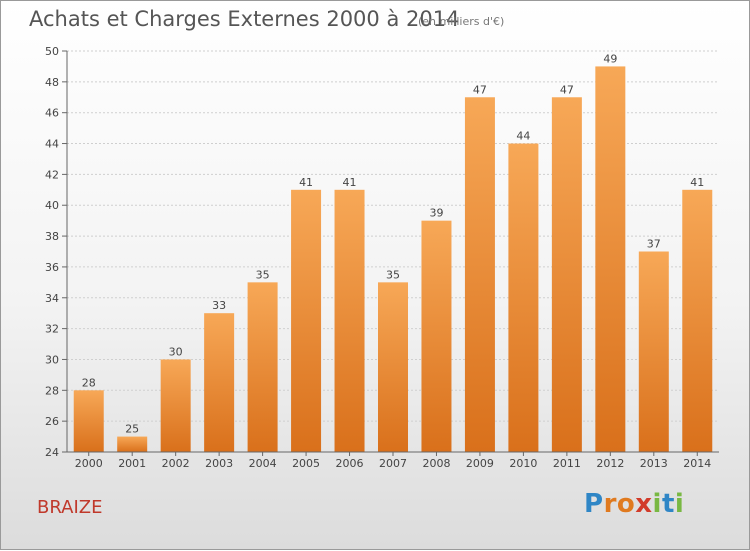  I want to click on data-label-2007: 35, so click(393, 274).